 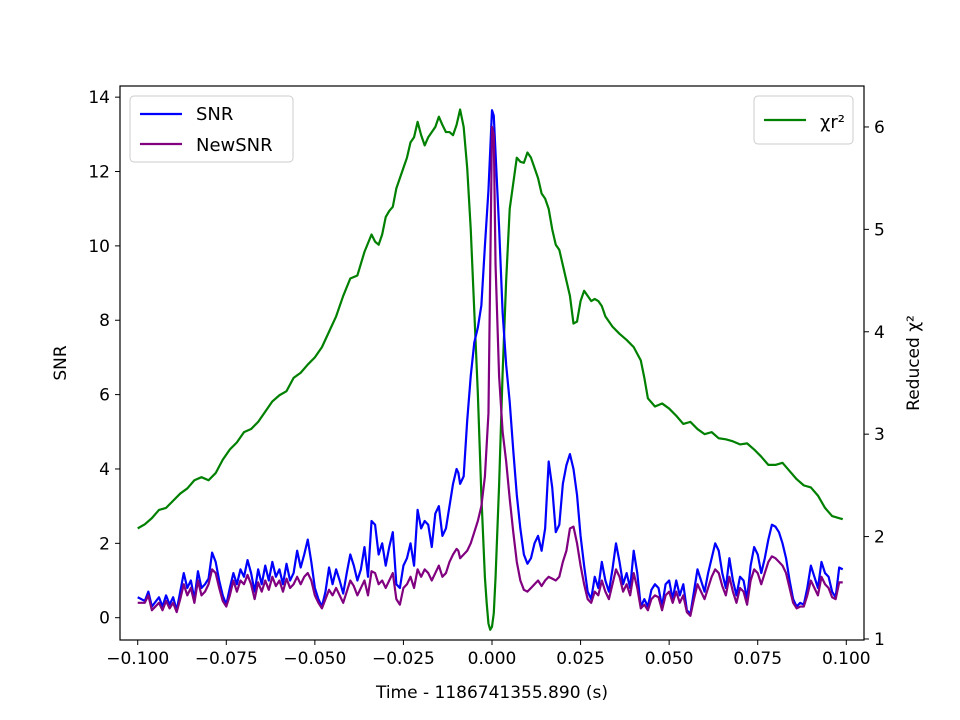 What do you see at coordinates (99, 98) in the screenshot?
I see `y-left-tick-label: 14` at bounding box center [99, 98].